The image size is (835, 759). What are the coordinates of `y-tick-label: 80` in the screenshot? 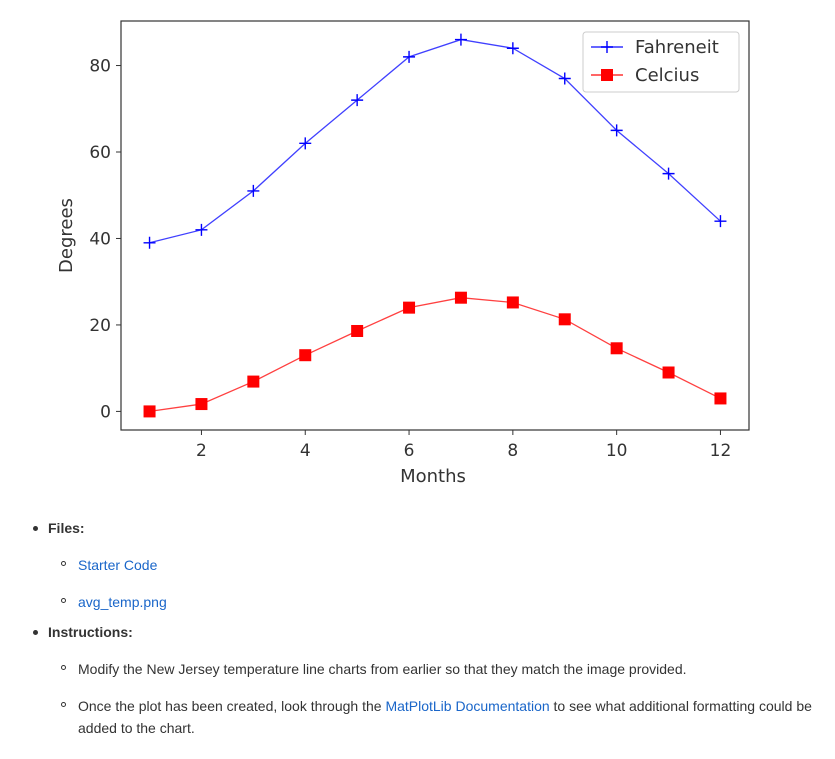 It's located at (100, 67).